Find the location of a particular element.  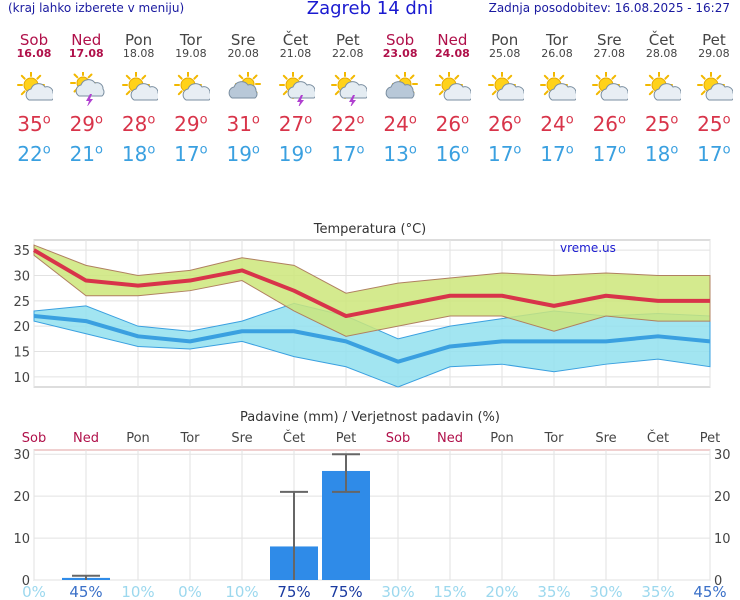

day-name: Pon is located at coordinates (138, 40).